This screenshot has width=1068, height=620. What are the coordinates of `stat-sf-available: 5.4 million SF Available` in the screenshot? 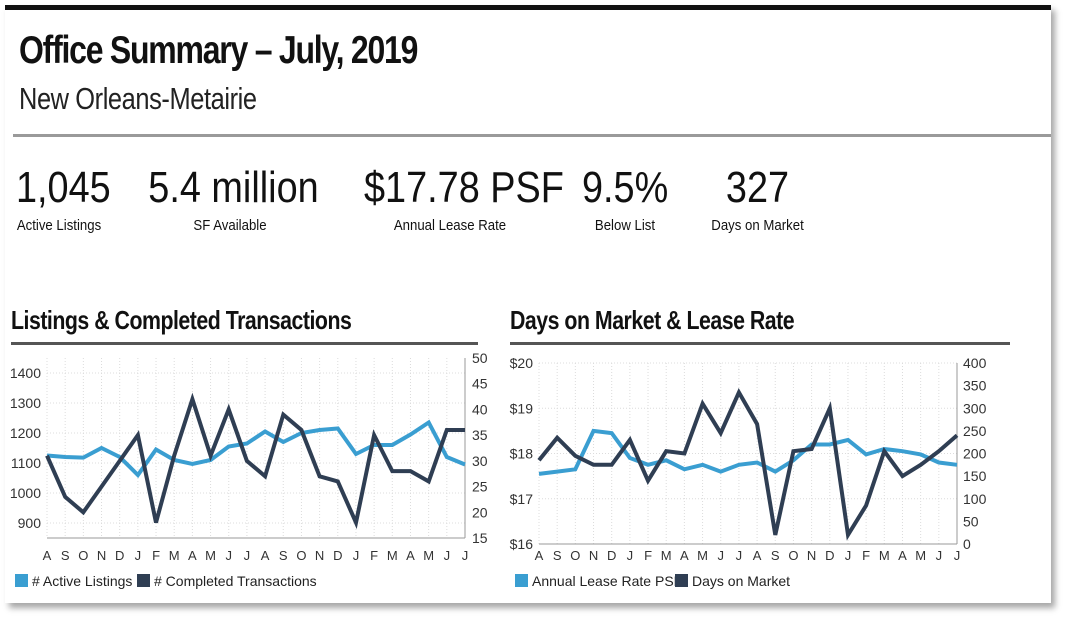 It's located at (230, 199).